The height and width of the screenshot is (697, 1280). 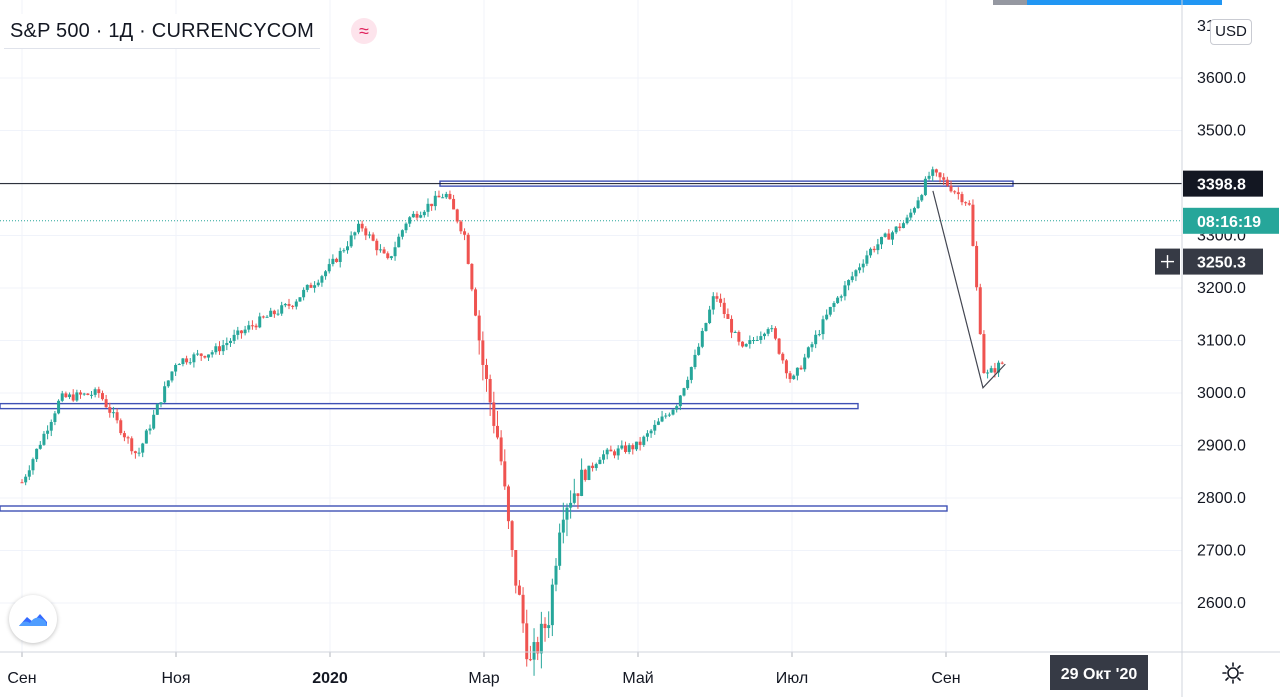 What do you see at coordinates (1124, 2) in the screenshot?
I see `top-scroll-indicator` at bounding box center [1124, 2].